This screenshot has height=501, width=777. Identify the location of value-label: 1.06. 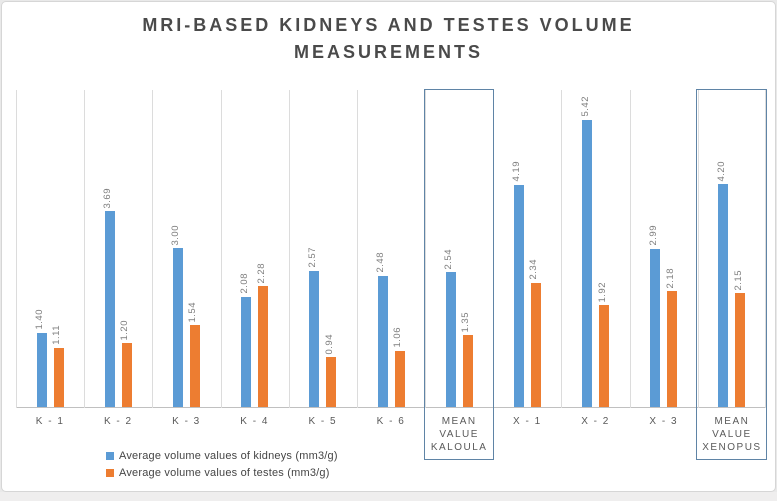
(397, 337).